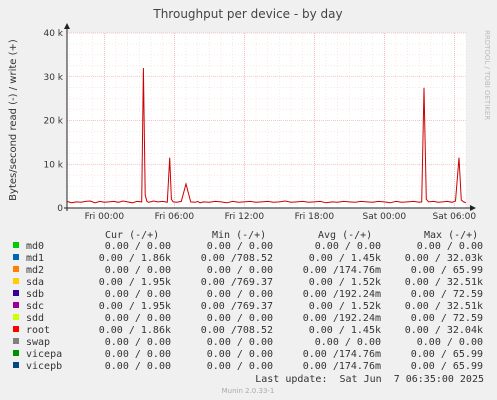 This screenshot has width=497, height=400. Describe the element at coordinates (473, 208) in the screenshot. I see `x-axis-arrow` at that location.